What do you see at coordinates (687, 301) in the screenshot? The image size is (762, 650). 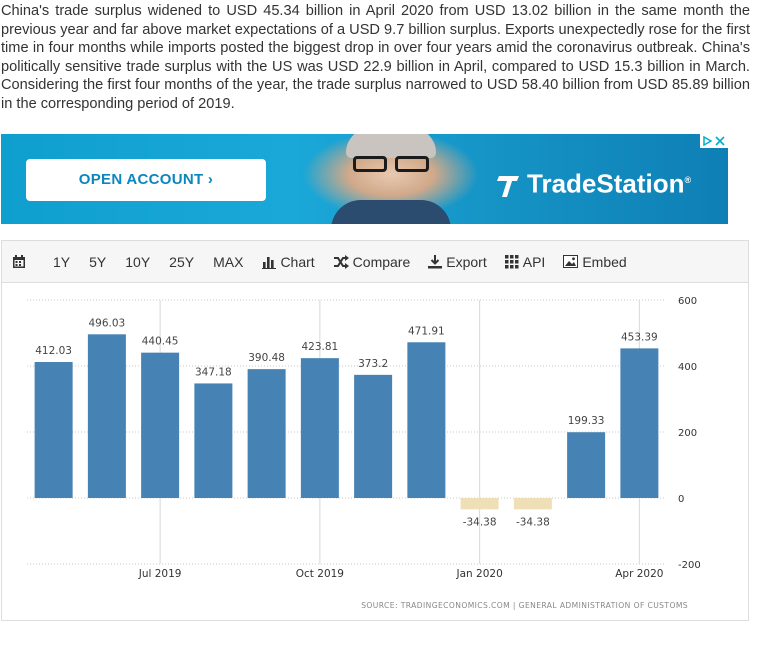 I see `y-tick-label: 600` at bounding box center [687, 301].